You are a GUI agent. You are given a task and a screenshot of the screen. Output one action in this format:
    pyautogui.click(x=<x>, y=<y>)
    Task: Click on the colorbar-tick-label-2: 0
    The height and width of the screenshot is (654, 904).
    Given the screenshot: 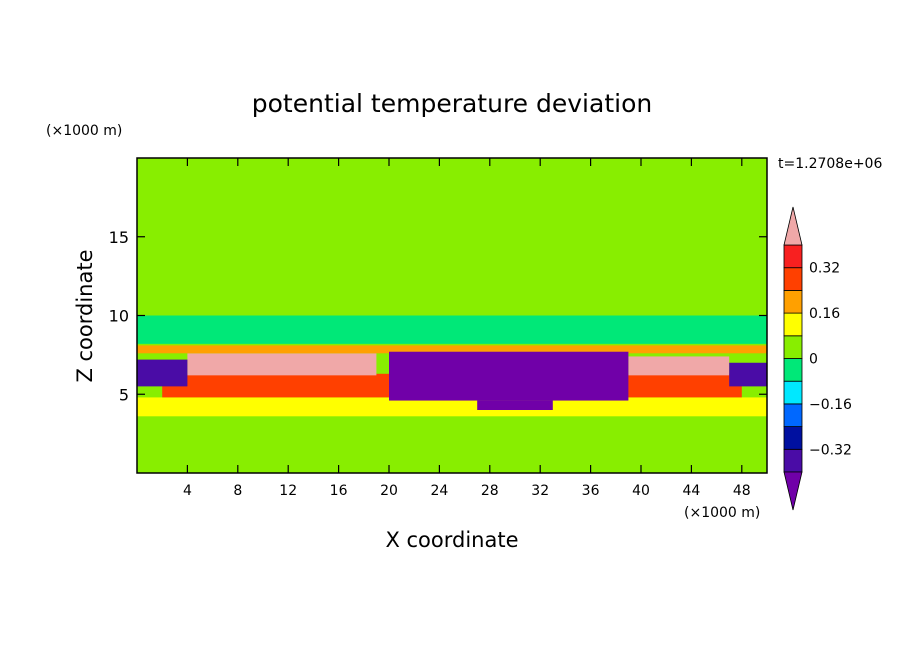 What is the action you would take?
    pyautogui.click(x=813, y=360)
    